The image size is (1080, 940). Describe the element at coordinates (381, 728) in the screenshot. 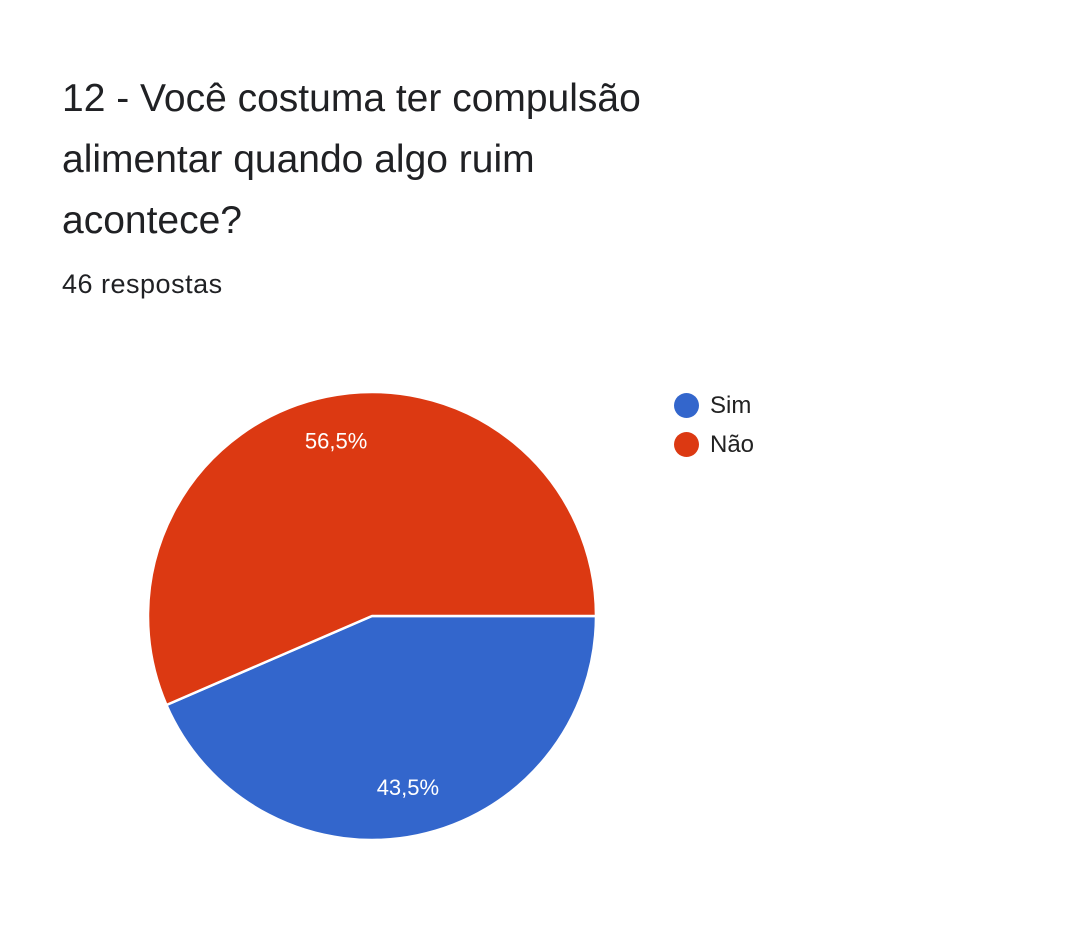

I see `pie-slice-sim` at that location.